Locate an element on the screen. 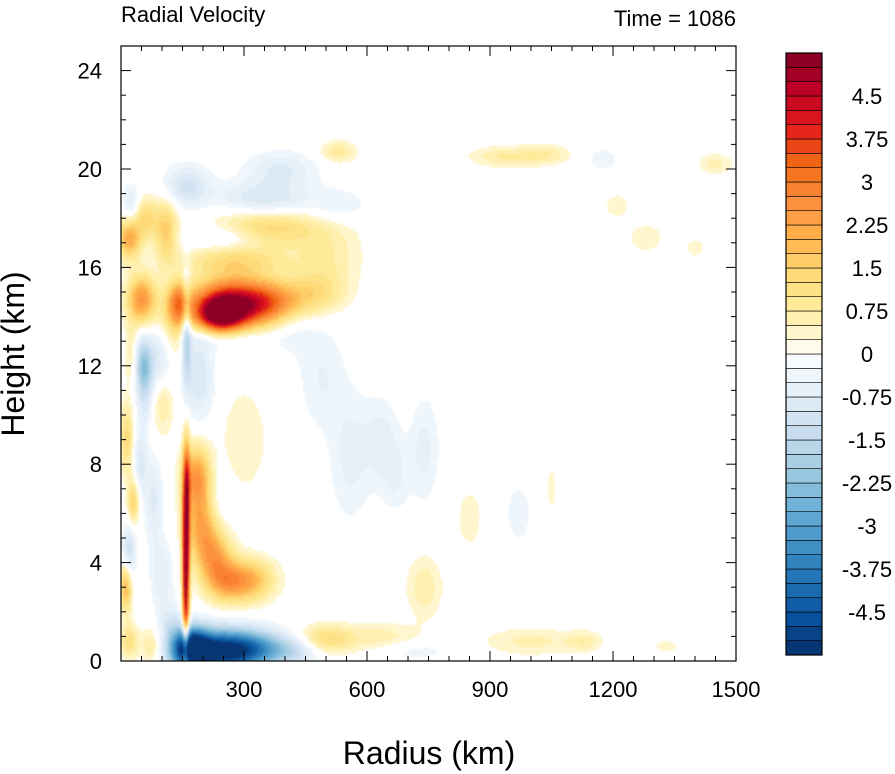 The width and height of the screenshot is (895, 774). y-tick-label: 16 is located at coordinates (90, 267).